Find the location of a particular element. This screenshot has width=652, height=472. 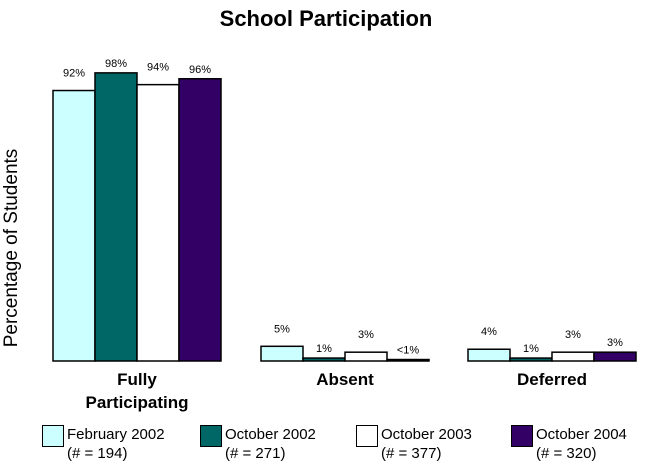

category-label: Absent is located at coordinates (345, 379).